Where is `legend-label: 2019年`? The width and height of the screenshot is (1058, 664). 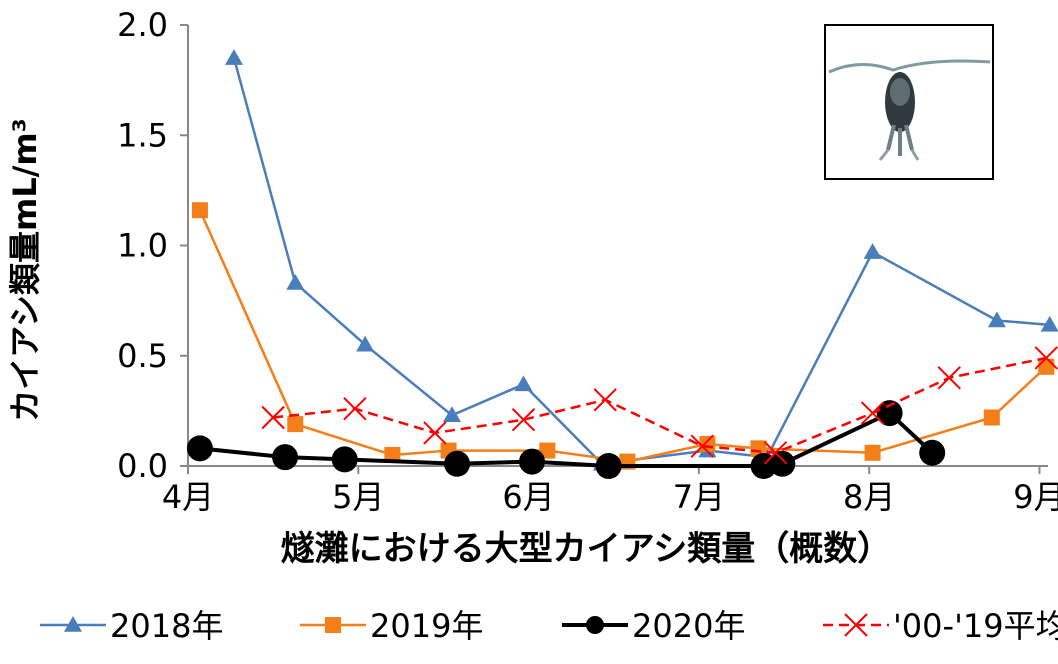 legend-label: 2019年 is located at coordinates (426, 626).